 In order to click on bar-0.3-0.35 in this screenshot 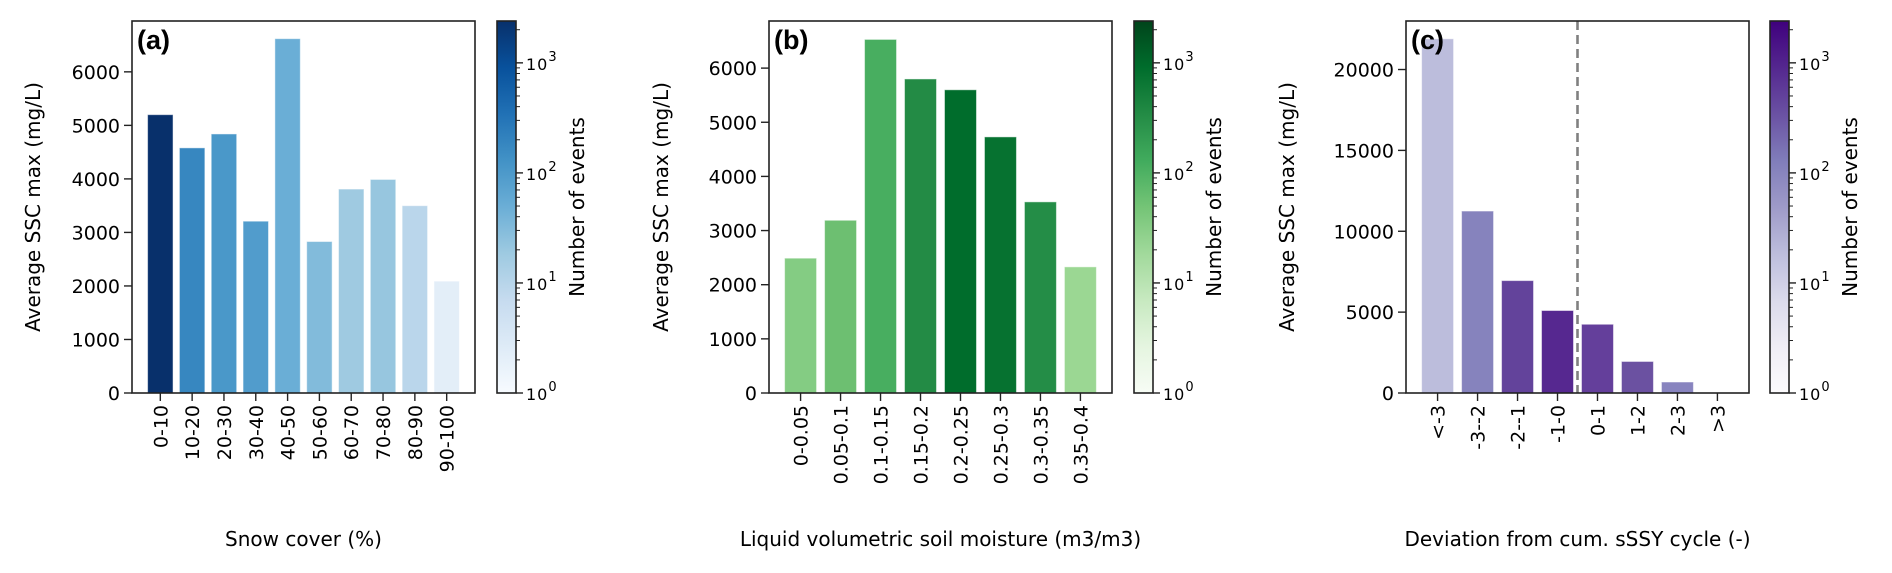, I will do `click(1040, 297)`.